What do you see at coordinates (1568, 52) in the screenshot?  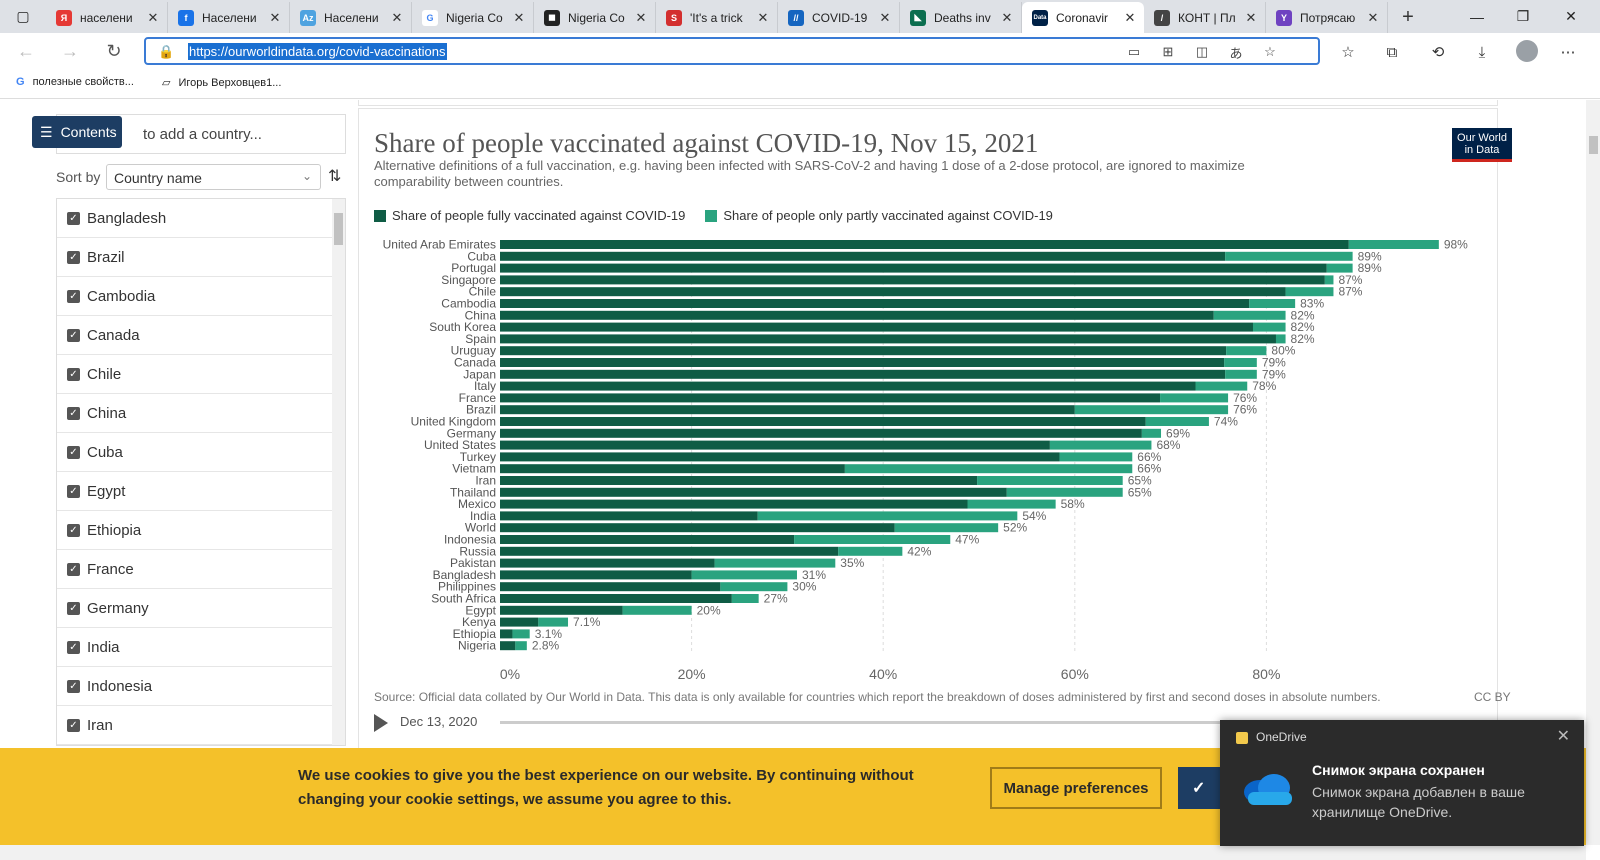 I see `more-menu-icon: ⋯` at bounding box center [1568, 52].